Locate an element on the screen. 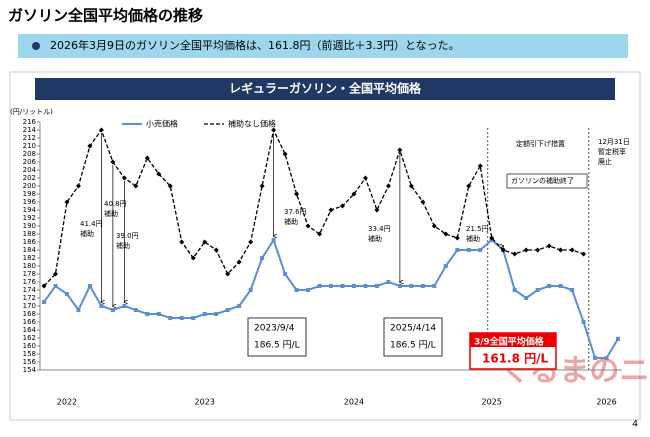 This screenshot has width=650, height=437. y-tick-label: 168 is located at coordinates (29, 314).